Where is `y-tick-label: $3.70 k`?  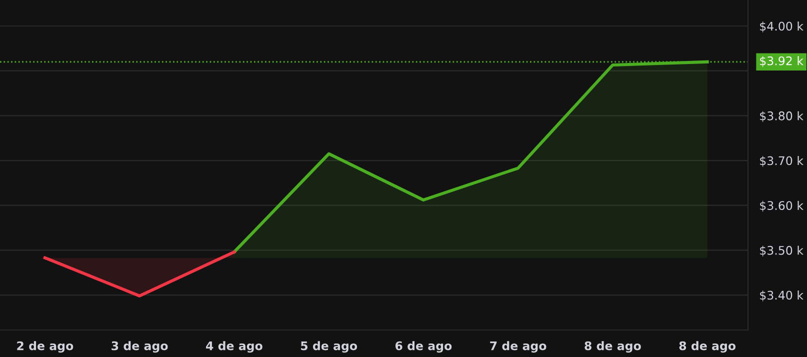 y-tick-label: $3.70 k is located at coordinates (782, 161).